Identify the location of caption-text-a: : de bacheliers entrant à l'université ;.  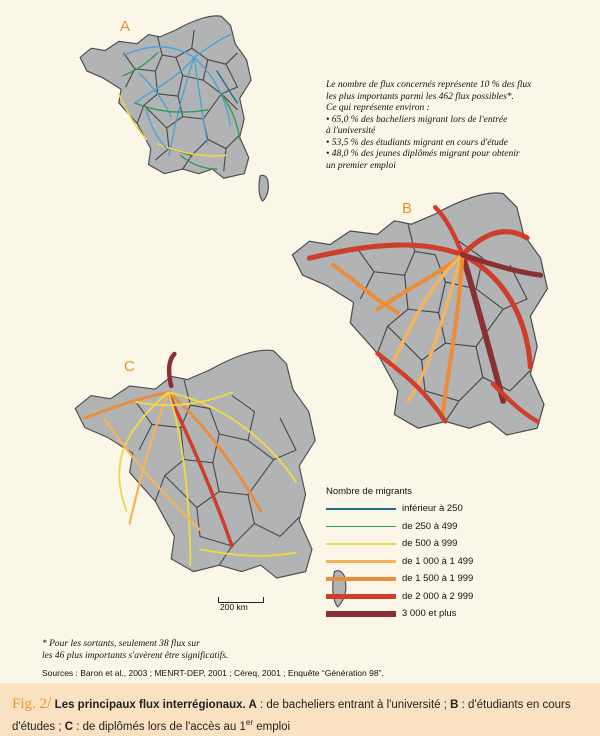
(353, 705).